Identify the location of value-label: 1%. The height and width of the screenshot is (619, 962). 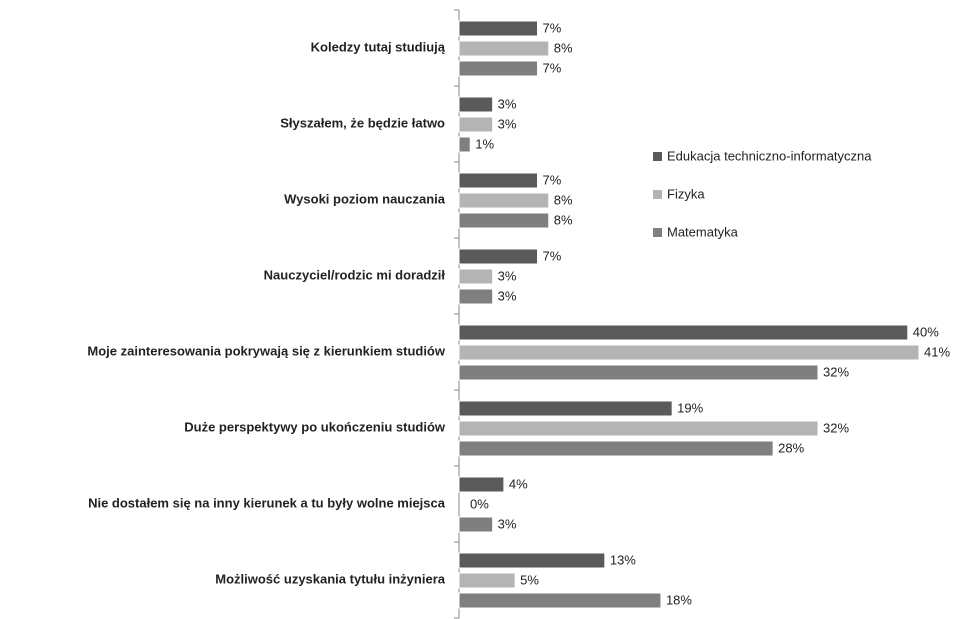
(484, 143).